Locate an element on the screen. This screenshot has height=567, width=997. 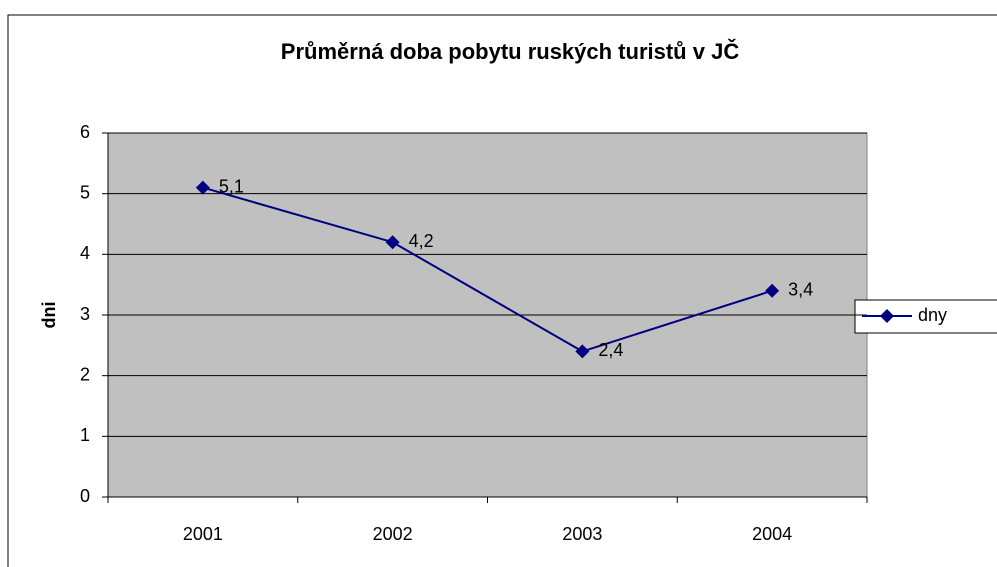
data-label: 5,1 is located at coordinates (231, 186).